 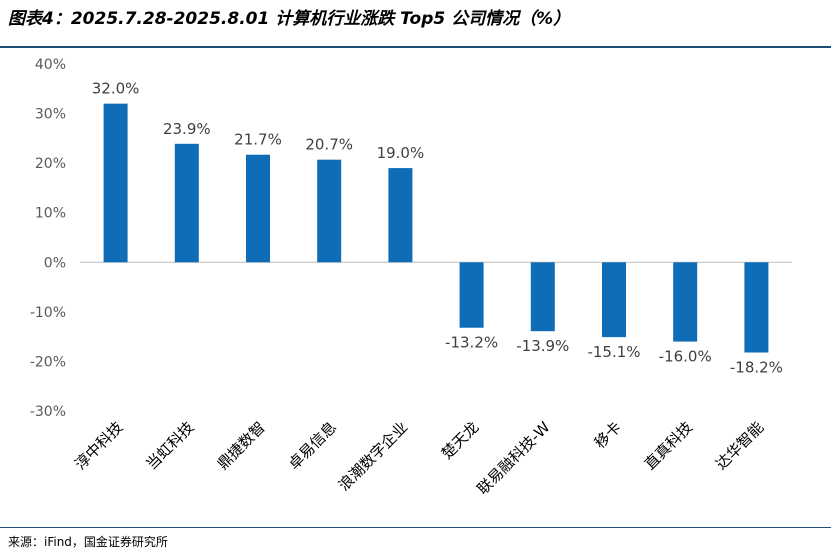 What do you see at coordinates (169, 445) in the screenshot?
I see `x-tick-label: 当虹科技` at bounding box center [169, 445].